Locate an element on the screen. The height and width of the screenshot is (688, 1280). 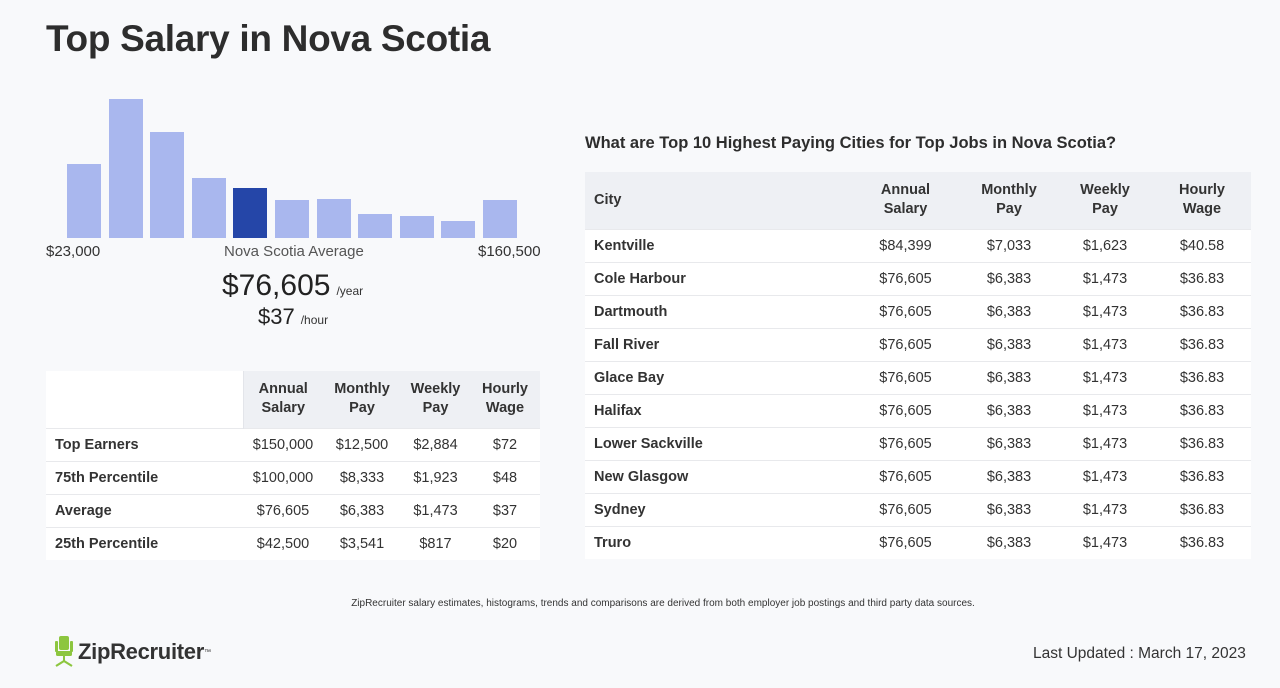
table-row: Truro $76,605 $6,383 $1,473 $36.83 is located at coordinates (918, 542).